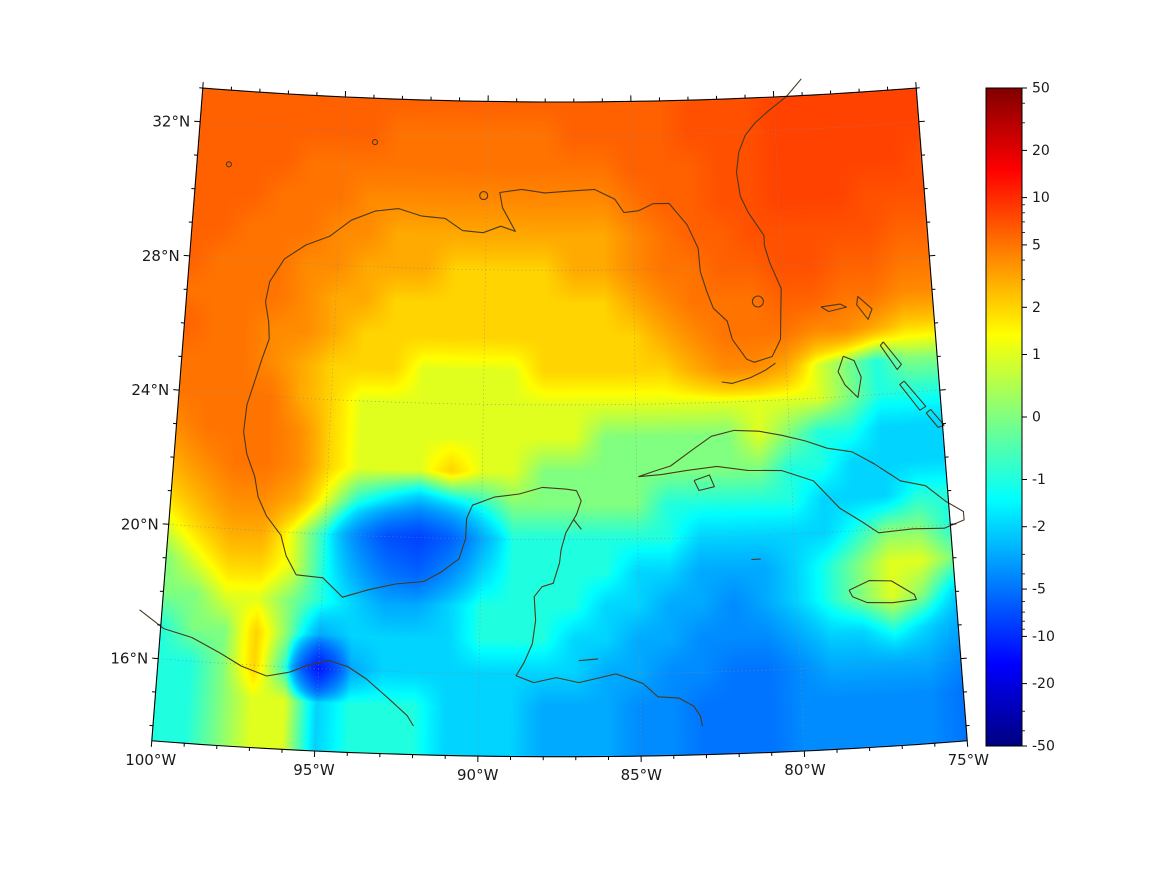 The width and height of the screenshot is (1167, 875). Describe the element at coordinates (150, 760) in the screenshot. I see `lon-tick-label: 100°W` at that location.